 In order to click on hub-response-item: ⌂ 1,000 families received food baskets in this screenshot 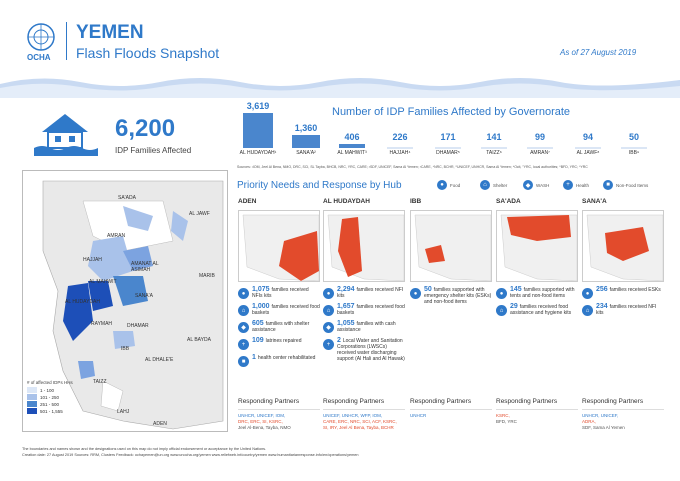, I will do `click(279, 309)`.